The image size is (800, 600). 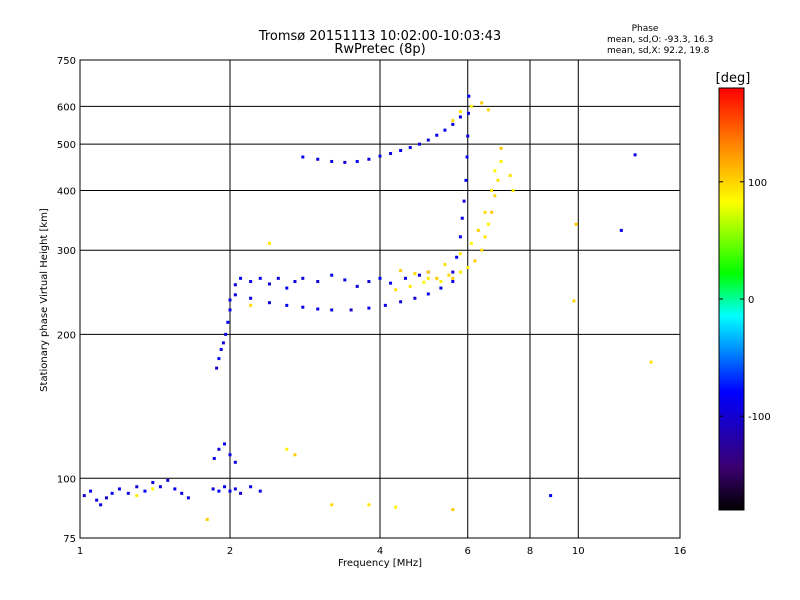 What do you see at coordinates (745, 300) in the screenshot?
I see `colorbar-ticks: 100 0 -100` at bounding box center [745, 300].